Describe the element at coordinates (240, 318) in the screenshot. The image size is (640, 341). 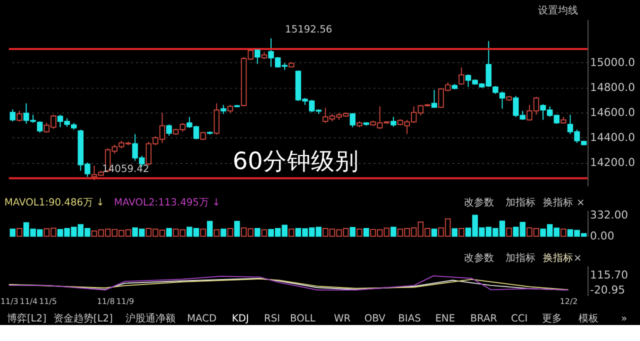
I see `text: KDJ` at that location.